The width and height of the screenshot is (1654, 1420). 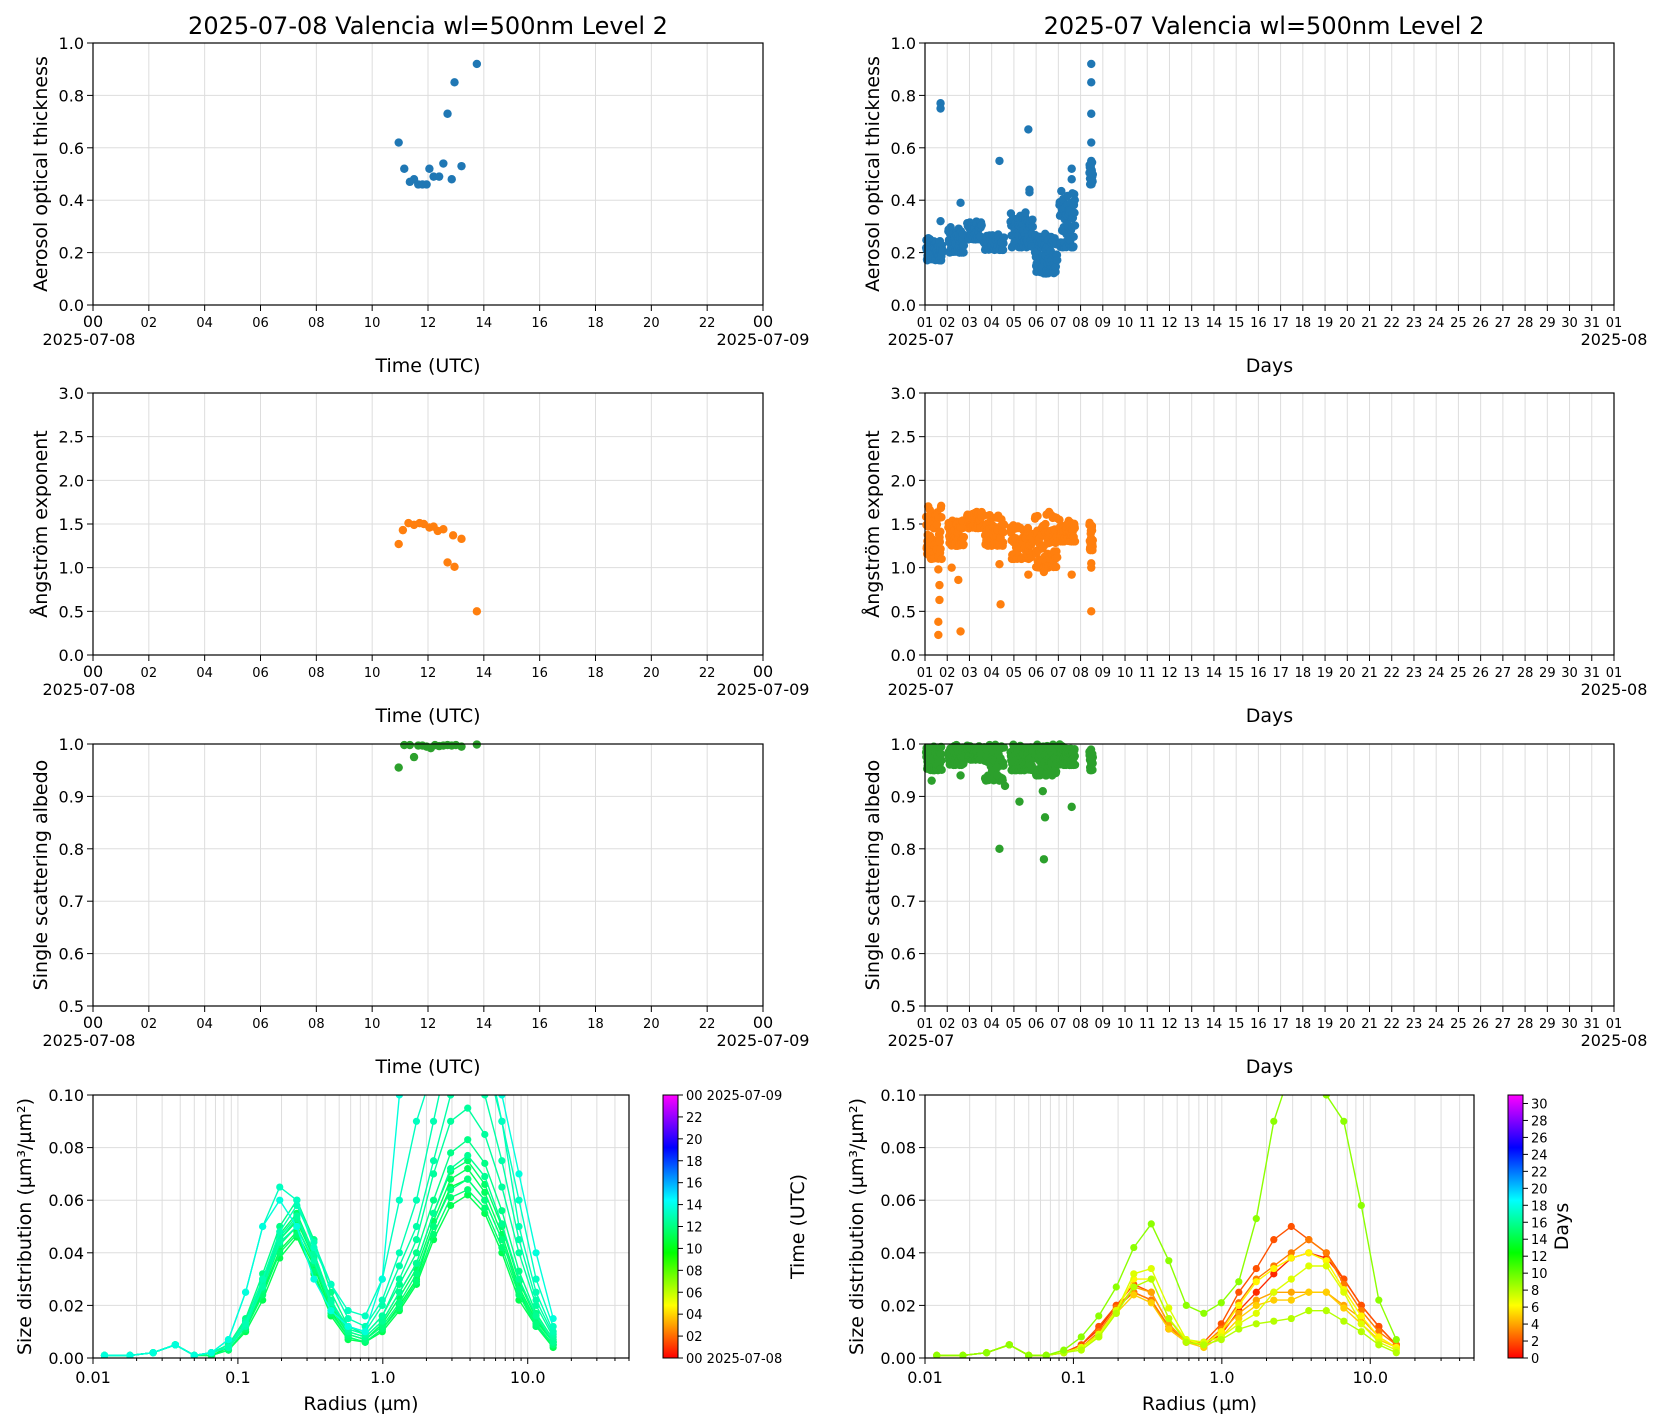 I want to click on y-tick-label: 0.0, so click(x=71, y=305).